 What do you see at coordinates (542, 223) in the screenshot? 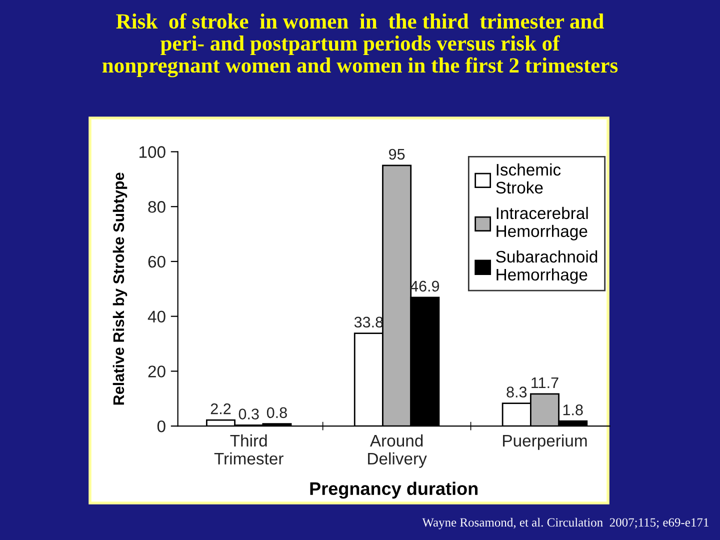
I see `legend-label: Intracerebral Hemorrhage` at bounding box center [542, 223].